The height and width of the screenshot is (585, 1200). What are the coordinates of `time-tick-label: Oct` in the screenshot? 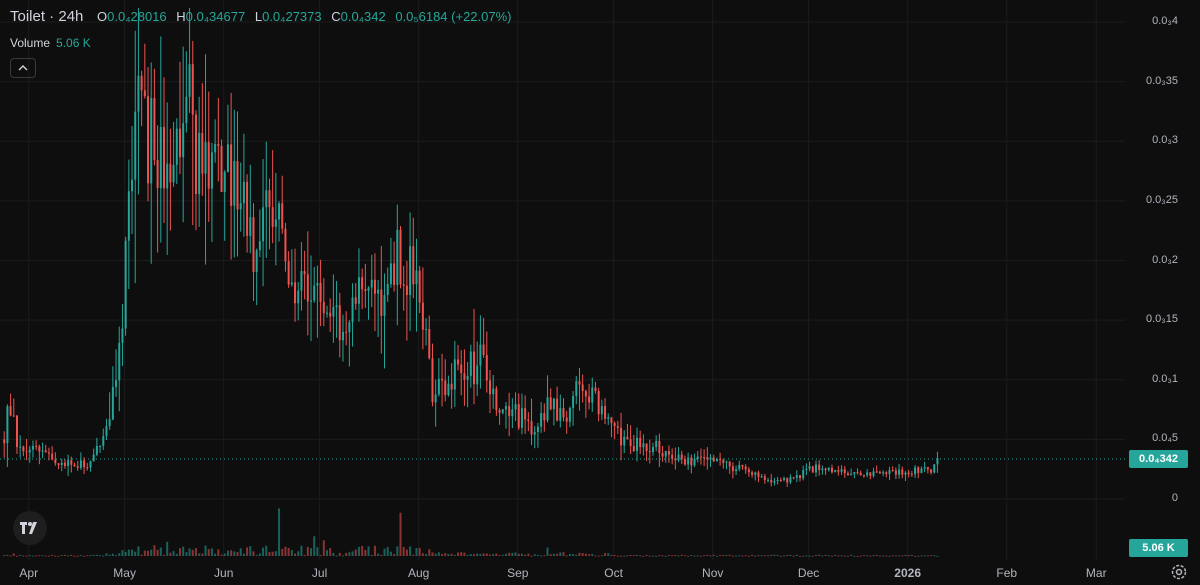 It's located at (613, 573).